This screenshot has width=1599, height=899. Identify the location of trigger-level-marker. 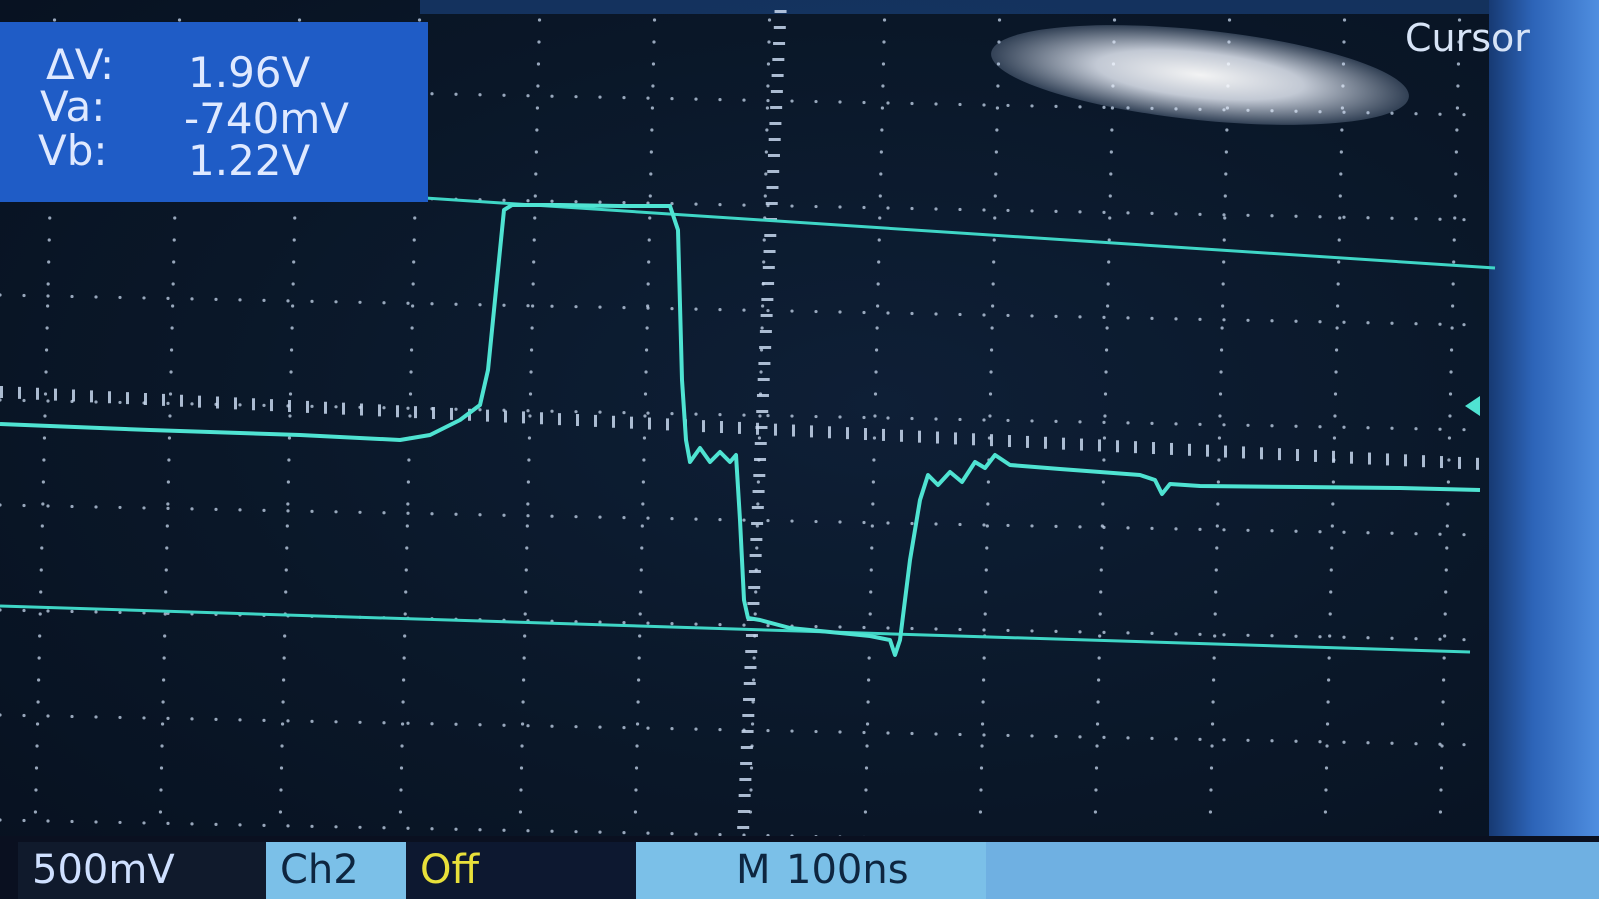
(1472, 406).